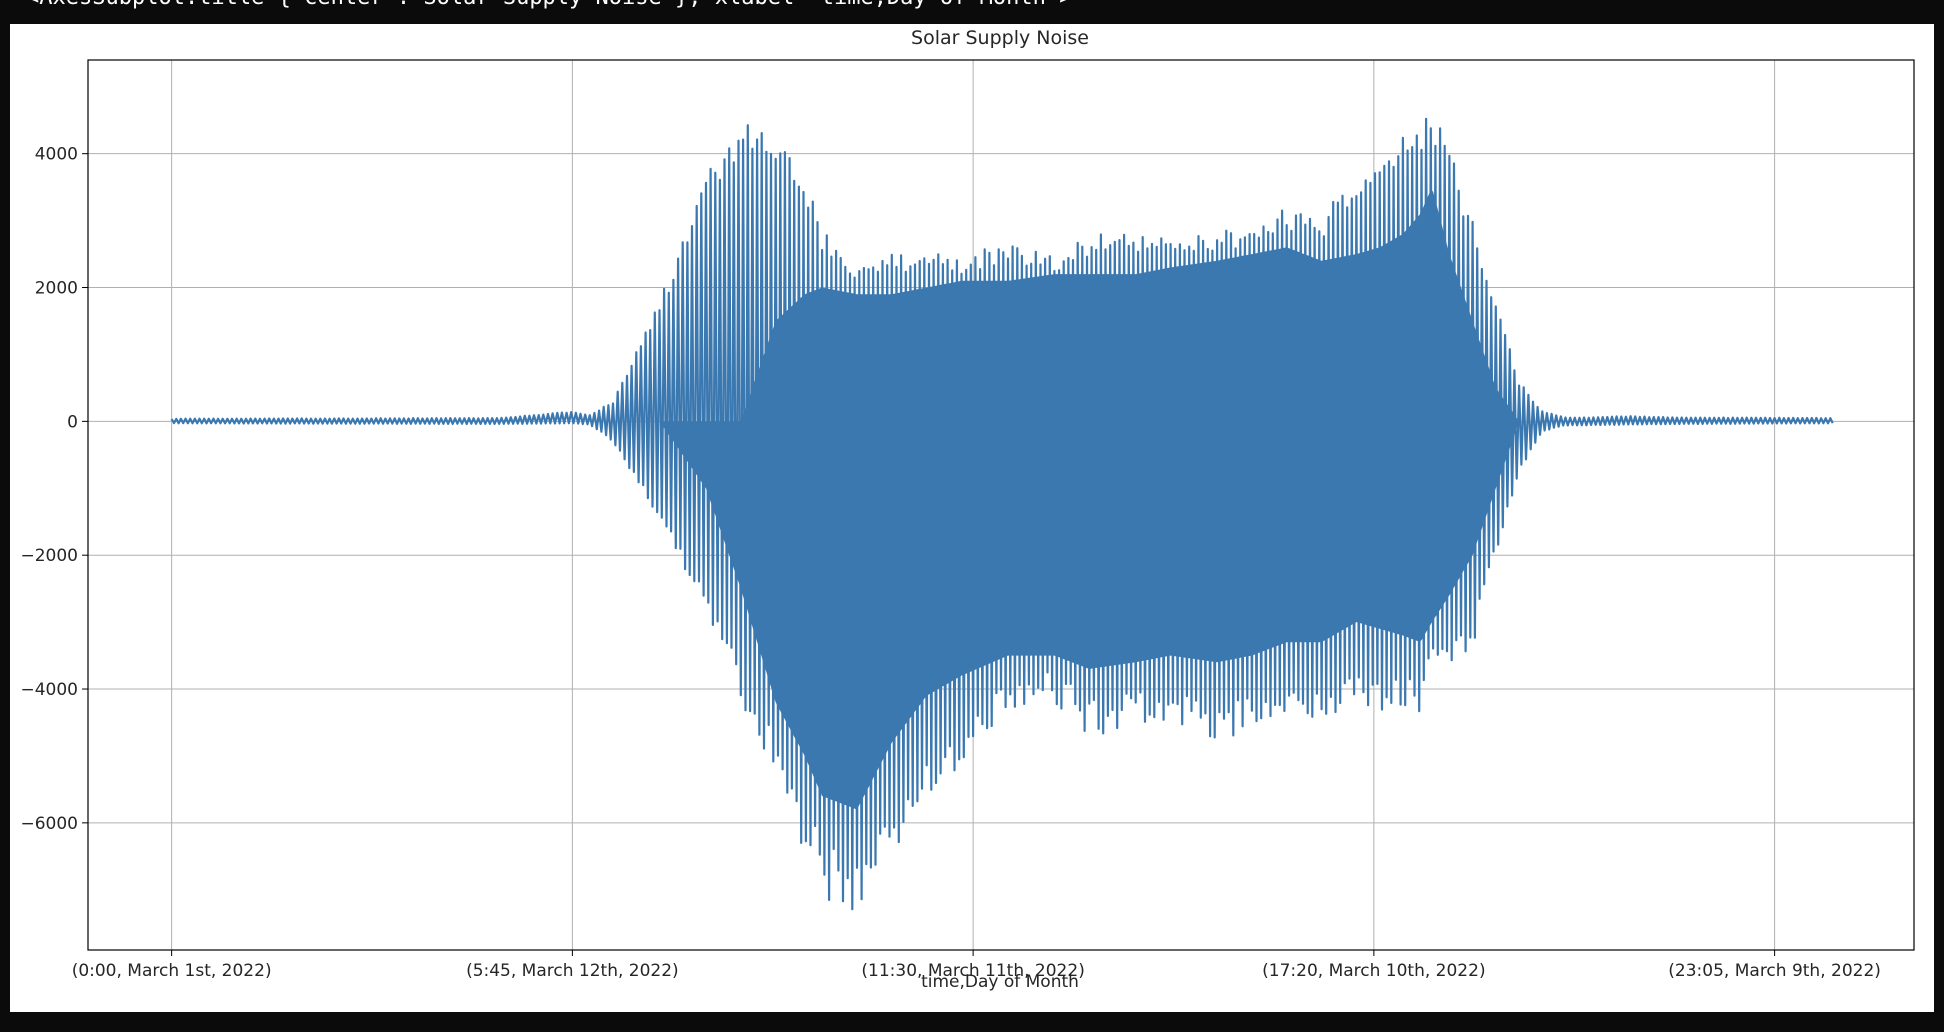 The width and height of the screenshot is (1944, 1032). What do you see at coordinates (56, 155) in the screenshot?
I see `y-tick-label: 4000` at bounding box center [56, 155].